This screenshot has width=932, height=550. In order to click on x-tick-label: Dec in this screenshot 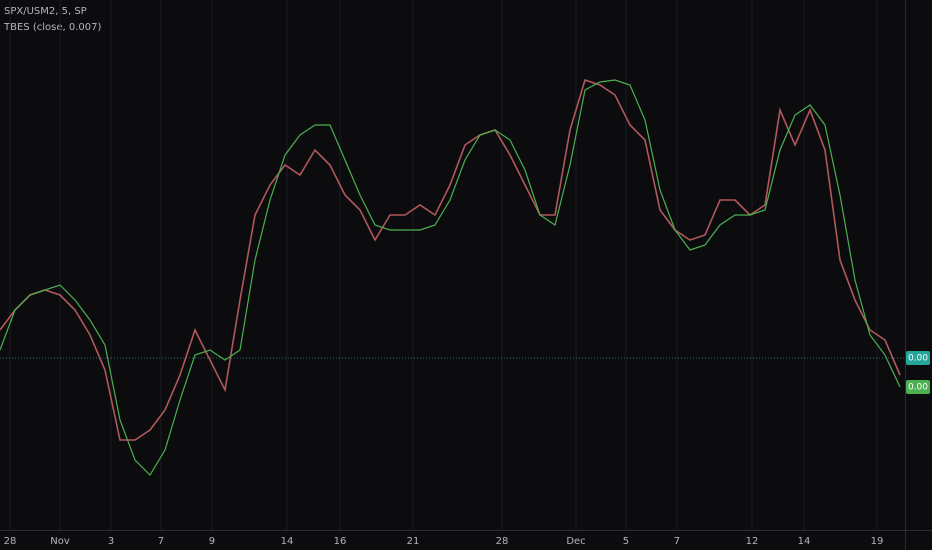, I will do `click(575, 541)`.